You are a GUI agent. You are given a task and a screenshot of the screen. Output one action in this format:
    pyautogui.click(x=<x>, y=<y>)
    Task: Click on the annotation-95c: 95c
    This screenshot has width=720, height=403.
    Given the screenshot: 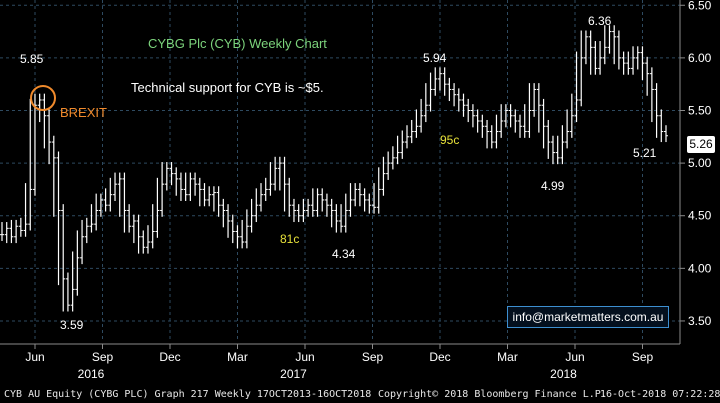 What is the action you would take?
    pyautogui.click(x=449, y=140)
    